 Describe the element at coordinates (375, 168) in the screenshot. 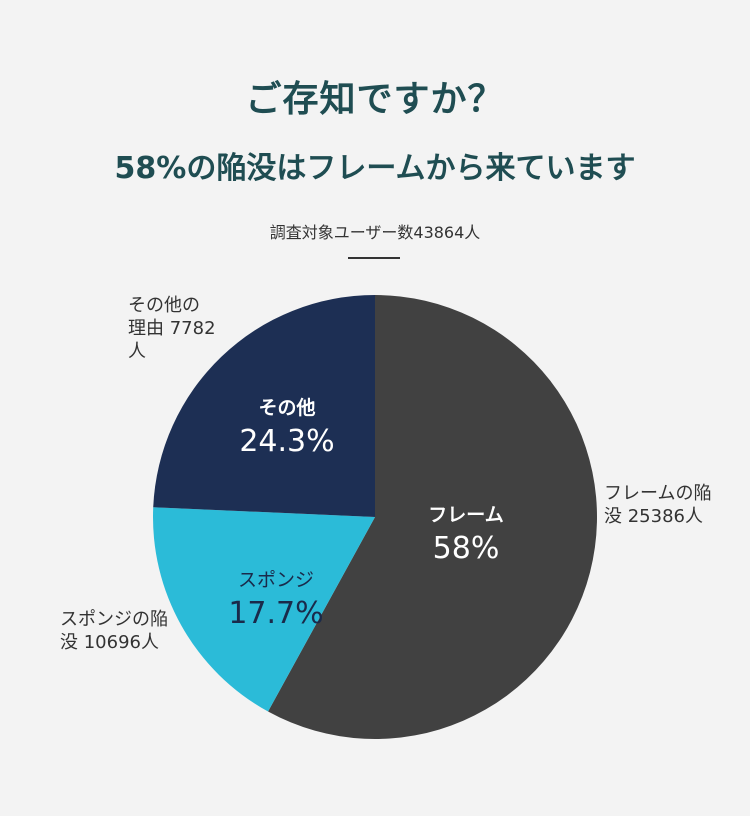

I see `chart-subtitle: 58%の陥没はフレームから来ています` at that location.